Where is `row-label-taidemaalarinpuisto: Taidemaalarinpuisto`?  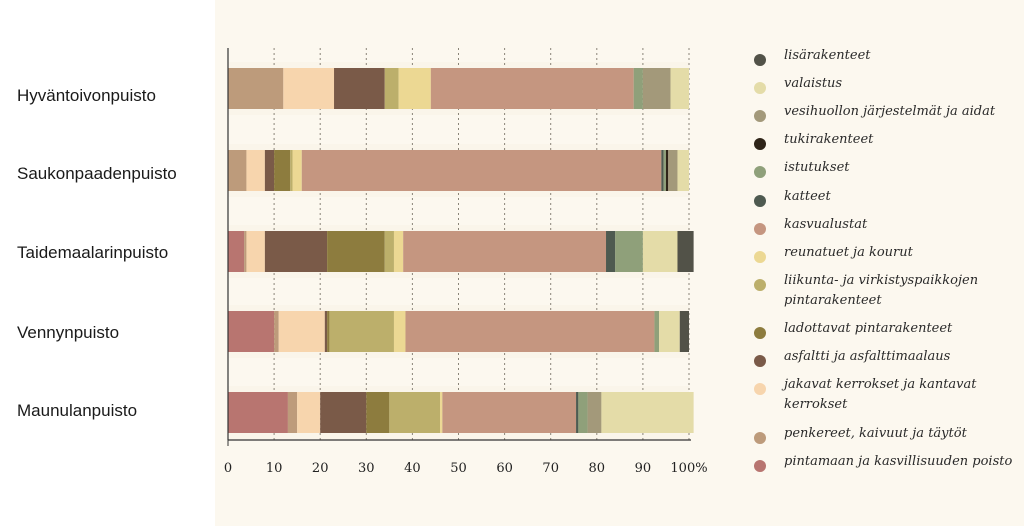 row-label-taidemaalarinpuisto: Taidemaalarinpuisto is located at coordinates (93, 252).